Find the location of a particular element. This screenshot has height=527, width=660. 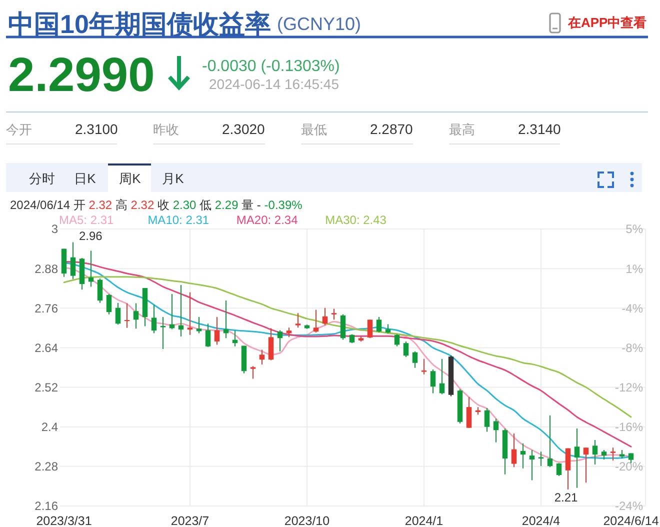

text: 分时 is located at coordinates (42, 178).